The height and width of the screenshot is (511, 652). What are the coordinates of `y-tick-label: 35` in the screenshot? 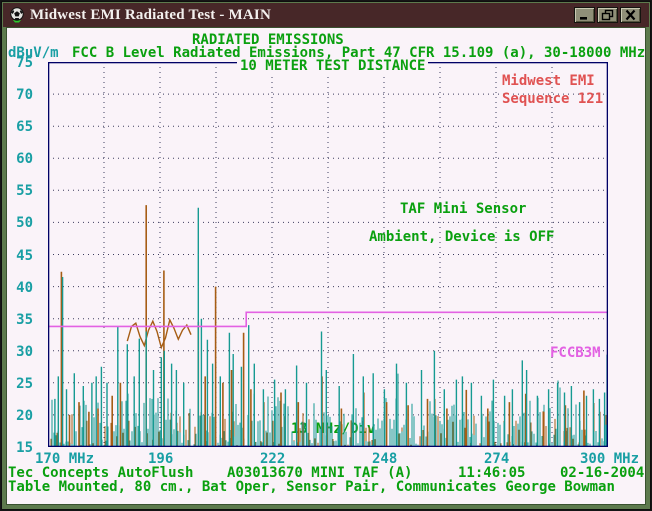 It's located at (24, 320).